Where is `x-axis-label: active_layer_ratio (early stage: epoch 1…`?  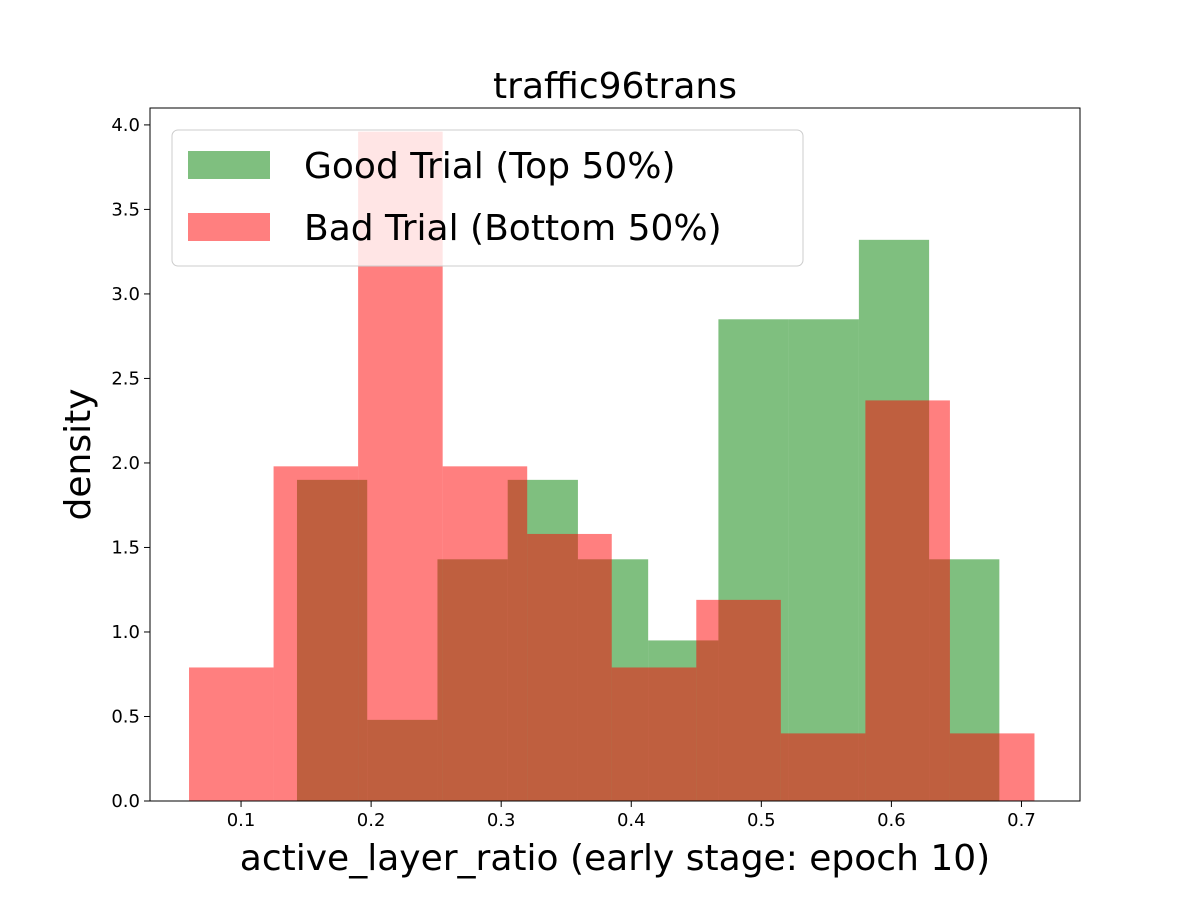 x-axis-label: active_layer_ratio (early stage: epoch 1… is located at coordinates (615, 858).